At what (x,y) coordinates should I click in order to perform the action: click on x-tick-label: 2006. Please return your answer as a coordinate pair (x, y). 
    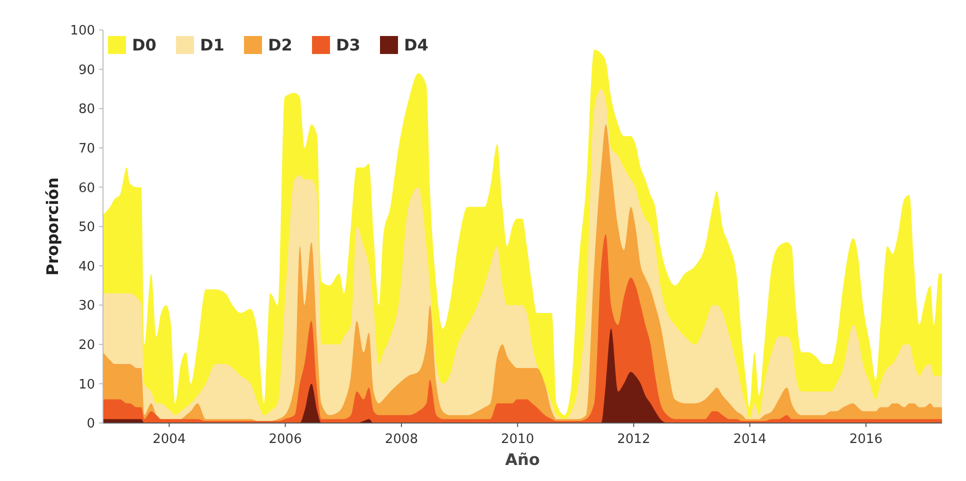
    Looking at the image, I should click on (285, 439).